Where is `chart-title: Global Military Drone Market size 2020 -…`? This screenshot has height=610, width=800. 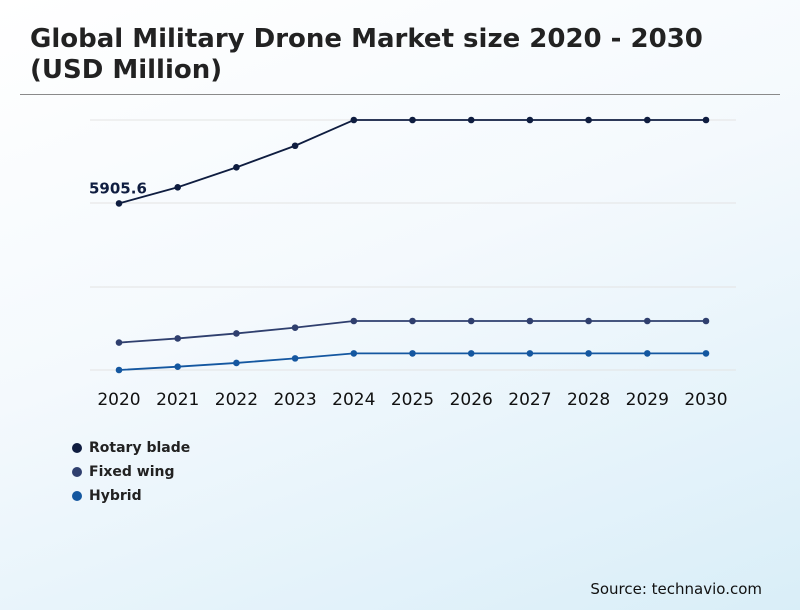 chart-title: Global Military Drone Market size 2020 -… is located at coordinates (366, 54).